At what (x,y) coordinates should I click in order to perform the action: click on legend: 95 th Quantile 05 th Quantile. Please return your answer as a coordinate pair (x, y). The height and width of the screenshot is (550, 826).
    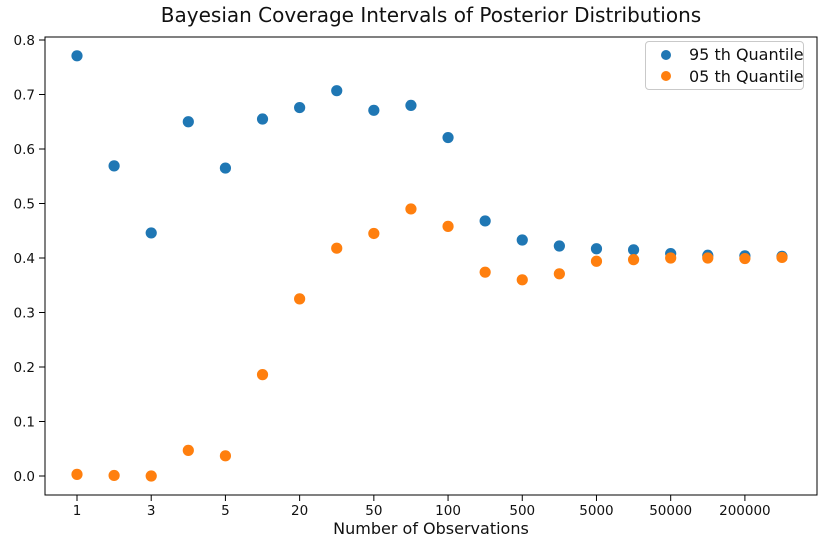
    Looking at the image, I should click on (724, 65).